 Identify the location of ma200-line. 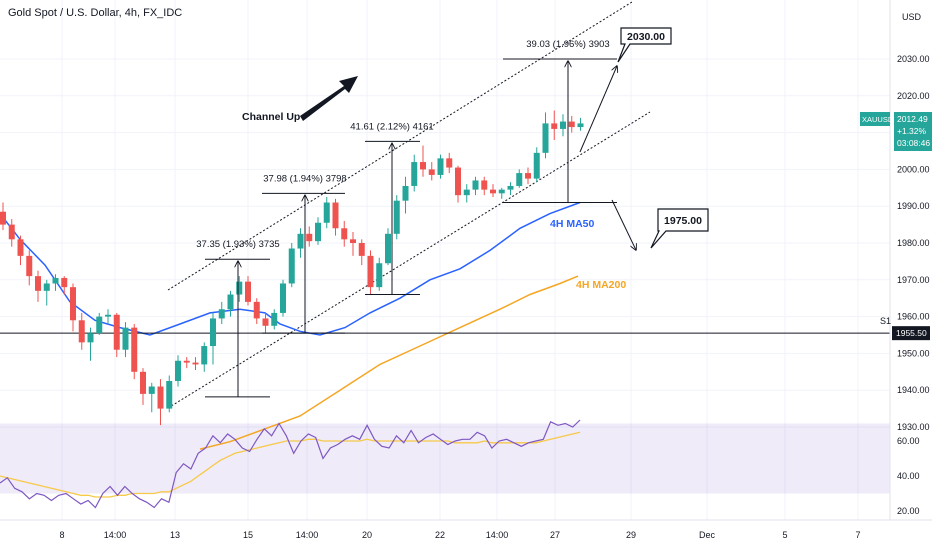
(389, 362).